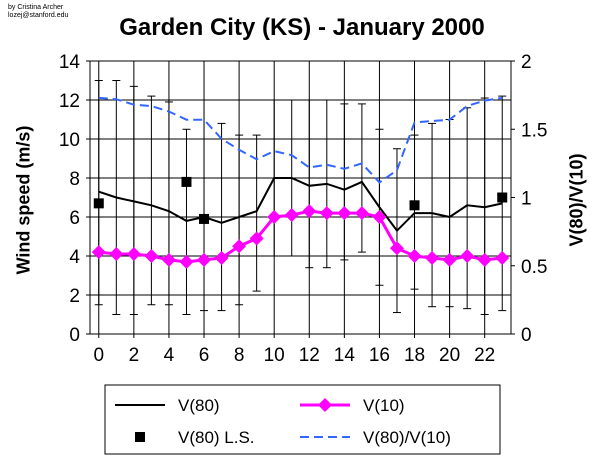 Image resolution: width=604 pixels, height=462 pixels. Describe the element at coordinates (526, 335) in the screenshot. I see `y2-tick-label: 0` at that location.